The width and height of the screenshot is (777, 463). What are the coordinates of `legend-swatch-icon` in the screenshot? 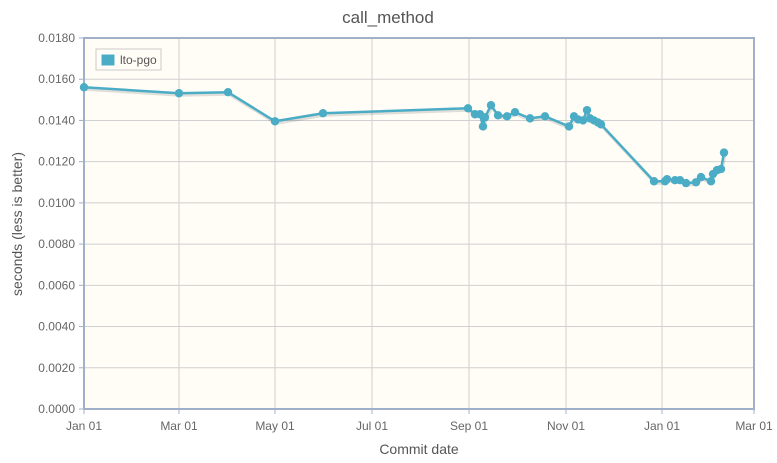 It's located at (108, 60).